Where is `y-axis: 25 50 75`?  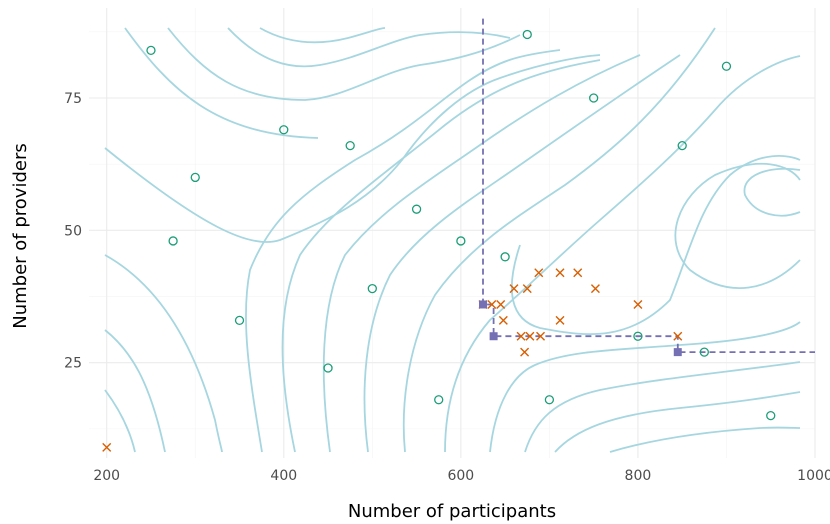
y-axis: 25 50 75 is located at coordinates (73, 231).